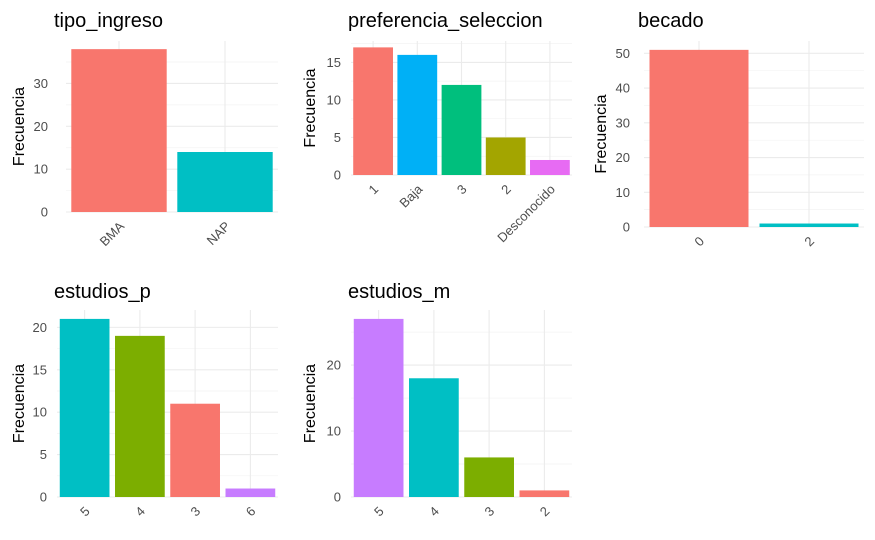  Describe the element at coordinates (119, 131) in the screenshot. I see `bar-BMA` at that location.